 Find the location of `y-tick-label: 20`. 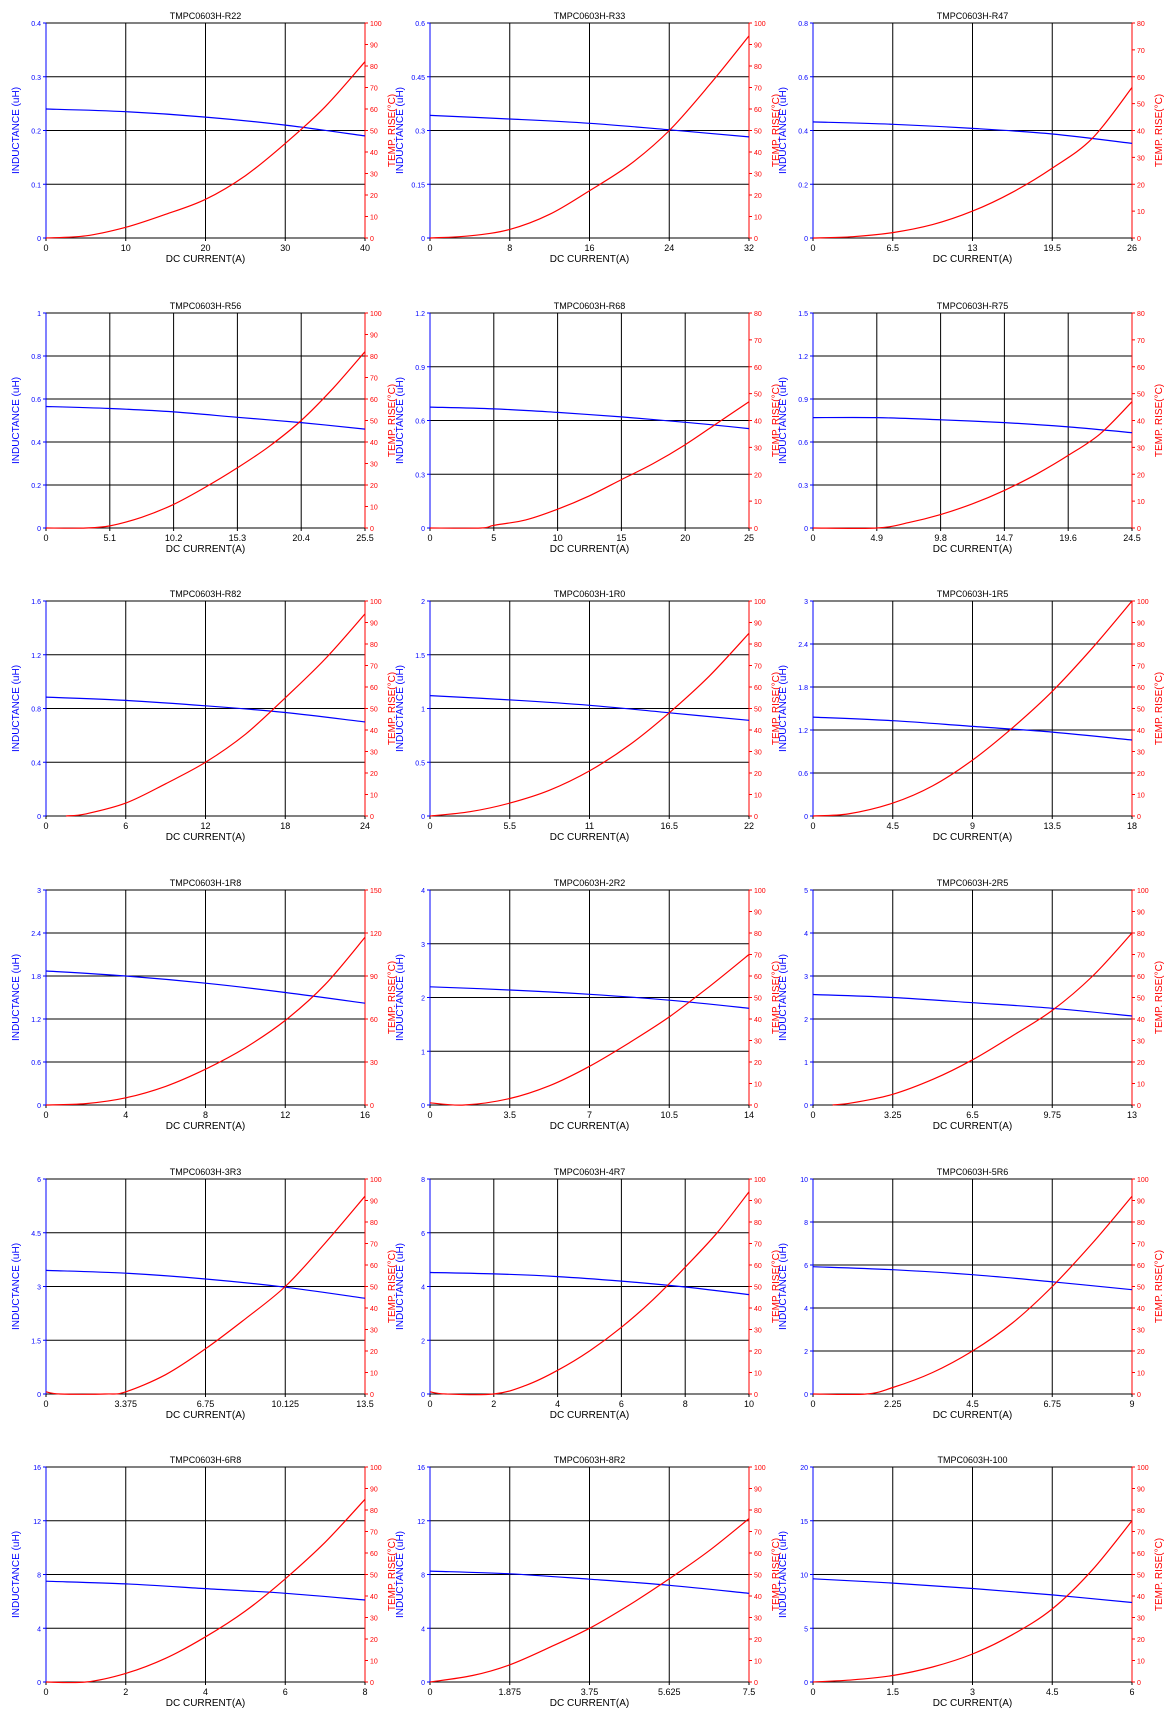

y-tick-label: 20 is located at coordinates (804, 1468).